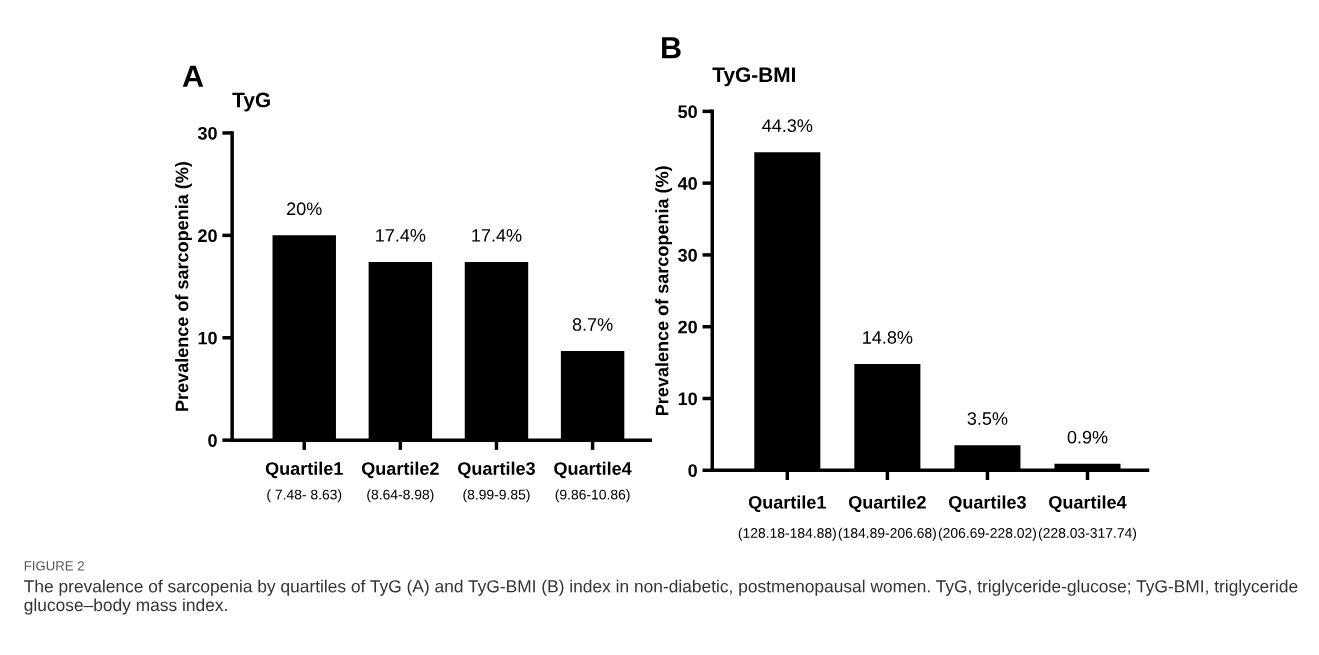 Image resolution: width=1319 pixels, height=655 pixels. What do you see at coordinates (987, 518) in the screenshot?
I see `x-tick-label: Quartile3 (206.69-228.02)` at bounding box center [987, 518].